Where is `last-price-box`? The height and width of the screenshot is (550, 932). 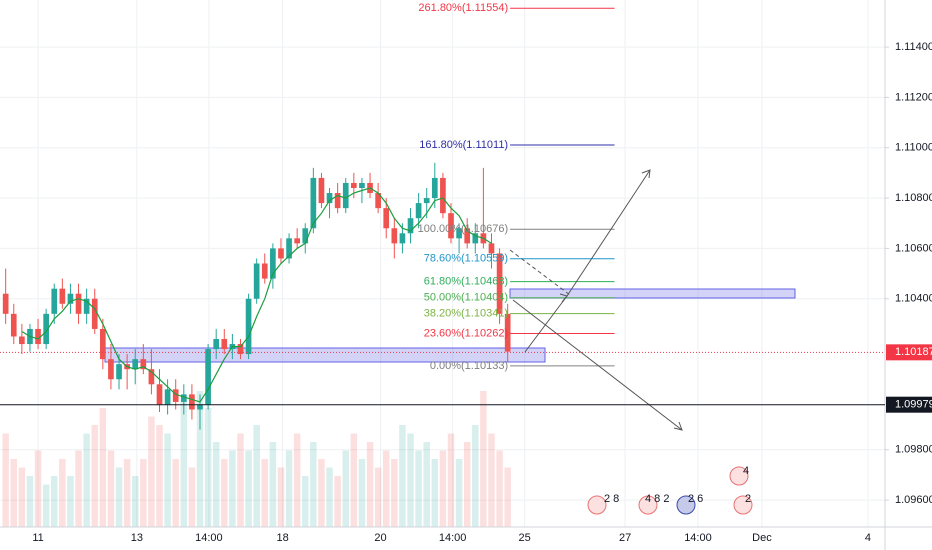 last-price-box is located at coordinates (909, 352).